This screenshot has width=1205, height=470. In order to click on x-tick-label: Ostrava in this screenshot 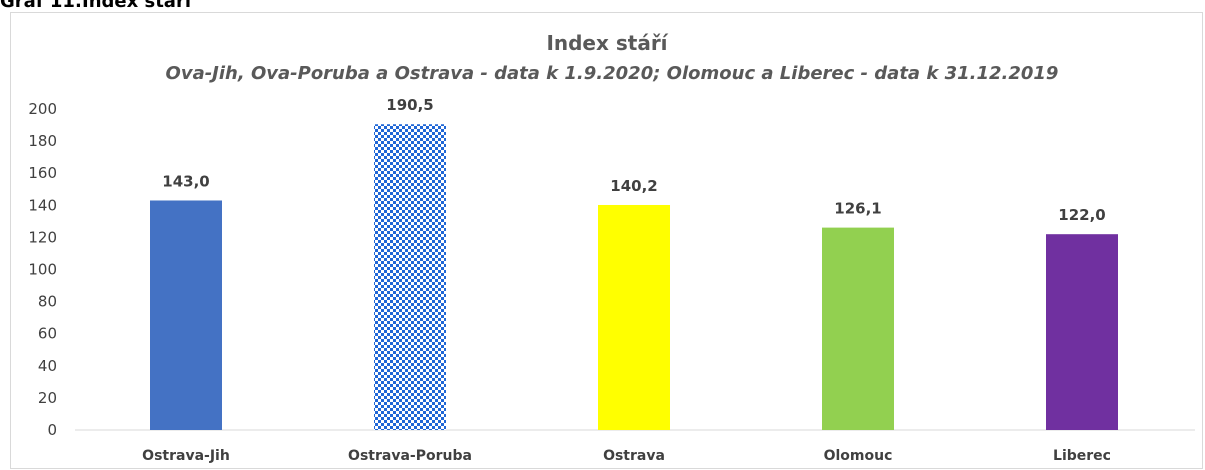, I will do `click(634, 456)`.